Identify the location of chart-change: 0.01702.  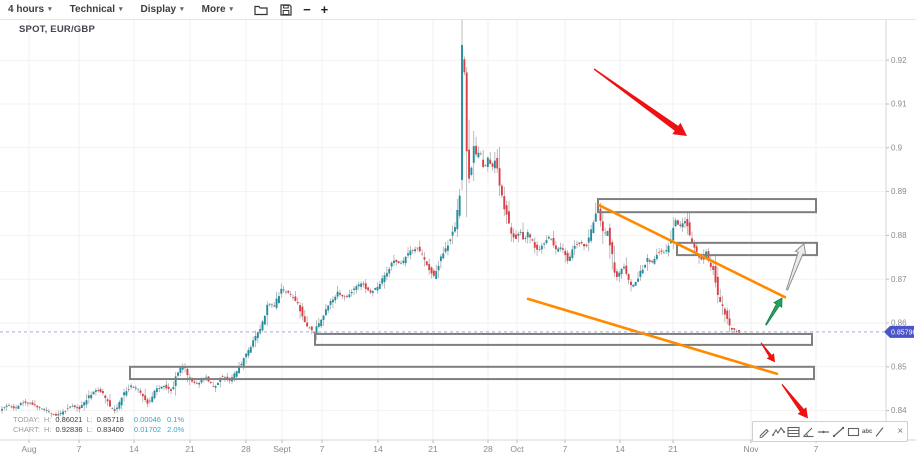
(147, 429).